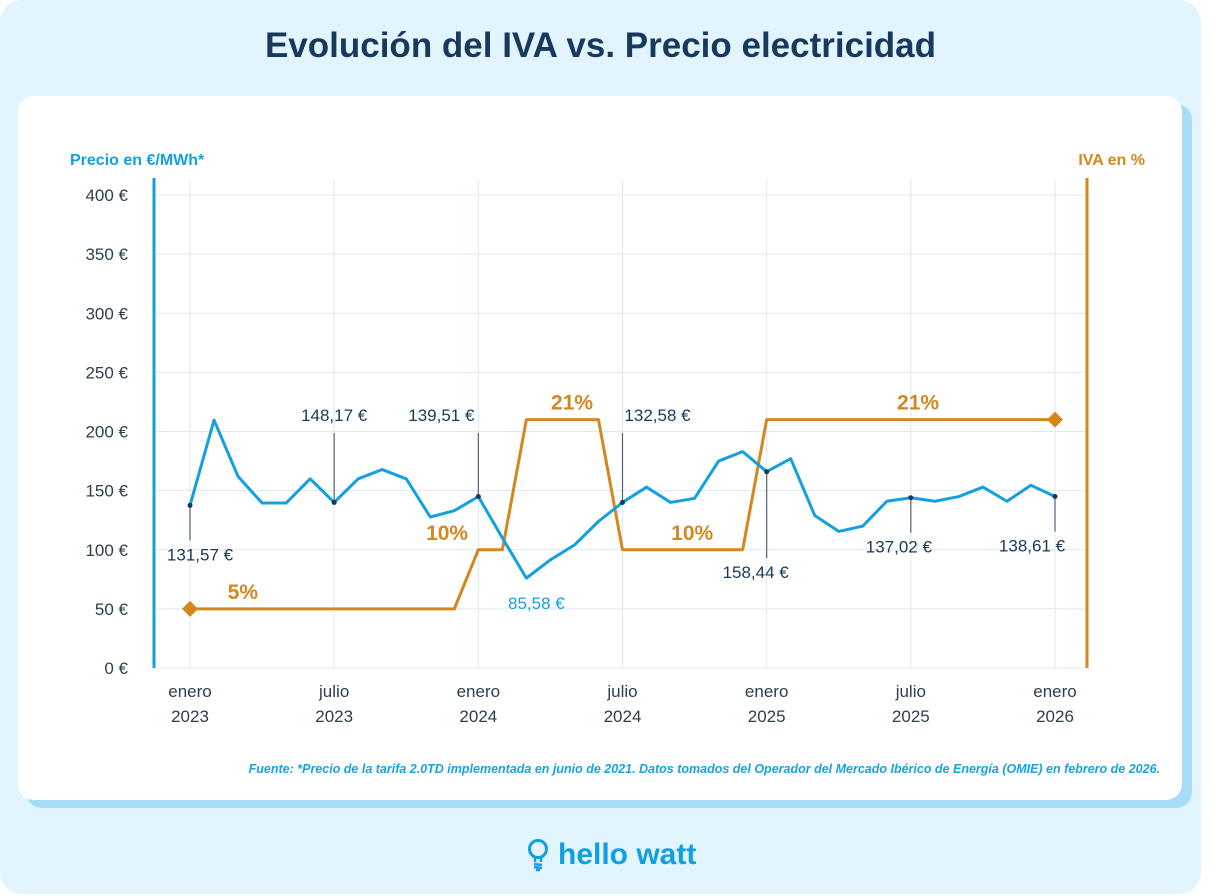 This screenshot has width=1211, height=896. I want to click on price-annotation: 148,17 €, so click(334, 415).